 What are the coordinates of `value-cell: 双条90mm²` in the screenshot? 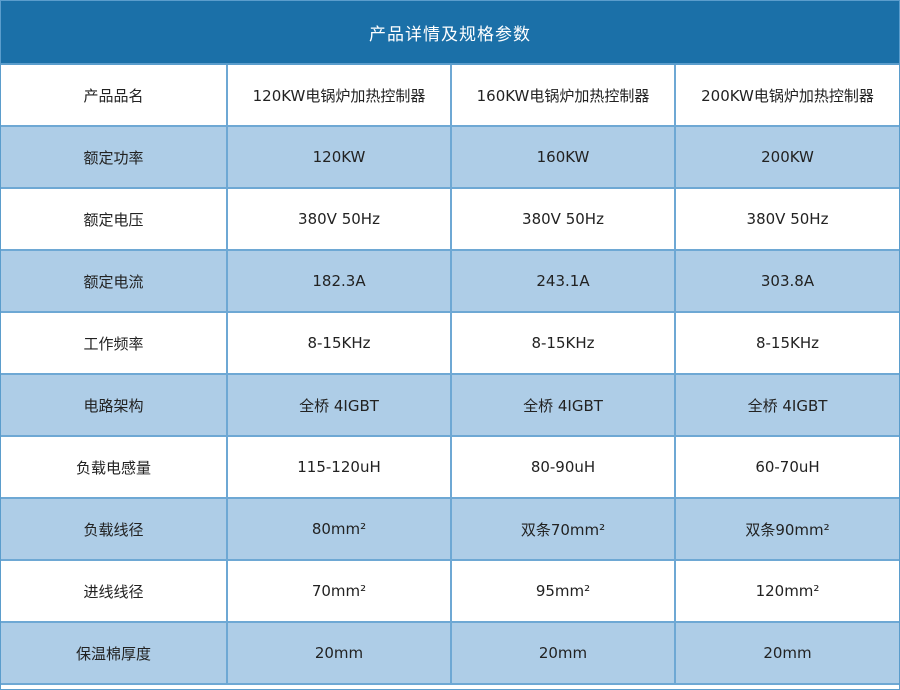 It's located at (786, 529).